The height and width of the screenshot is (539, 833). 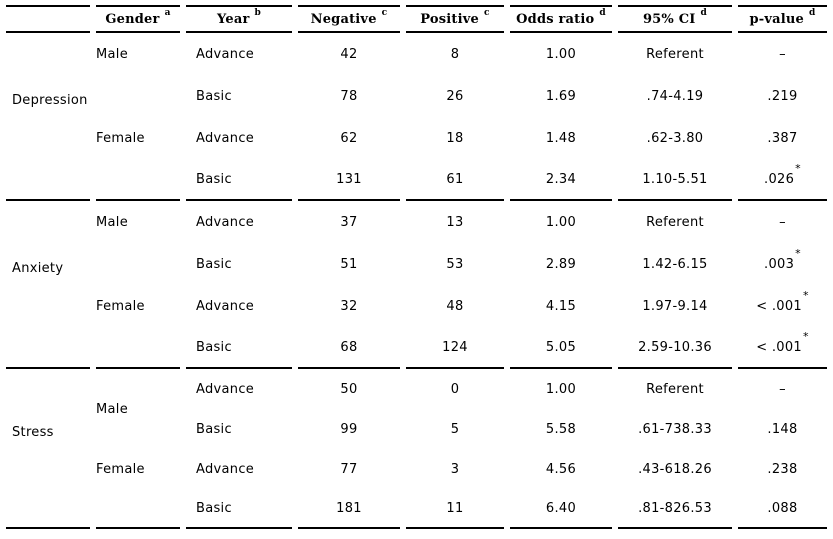 I want to click on header-p-value: p-value d, so click(x=782, y=19).